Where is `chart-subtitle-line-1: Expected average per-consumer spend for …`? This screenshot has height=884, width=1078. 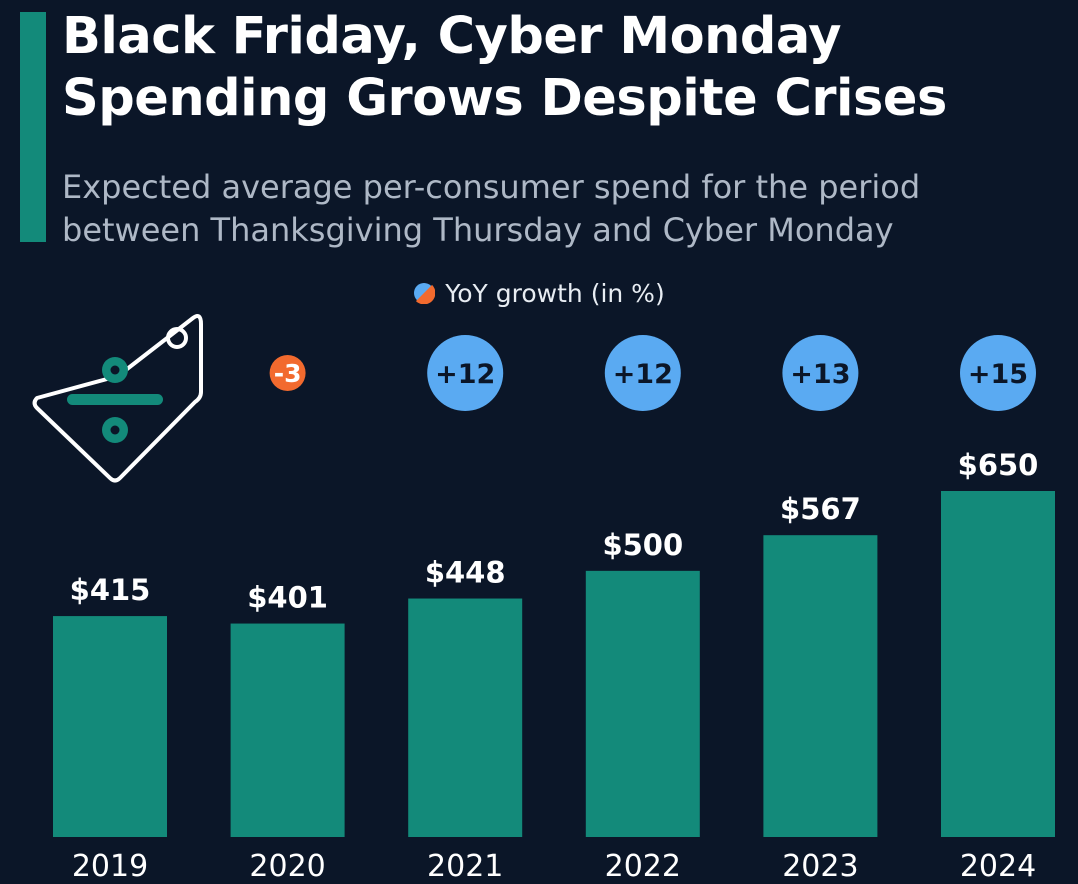
chart-subtitle-line-1: Expected average per-consumer spend for … is located at coordinates (491, 187).